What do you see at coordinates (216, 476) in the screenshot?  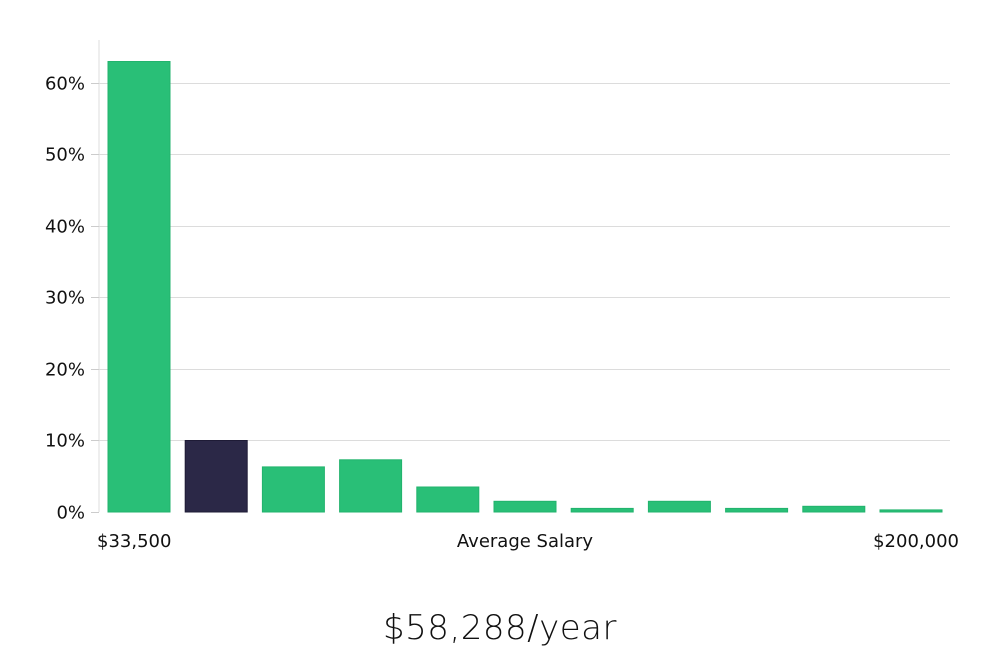 I see `bar-highlighted` at bounding box center [216, 476].